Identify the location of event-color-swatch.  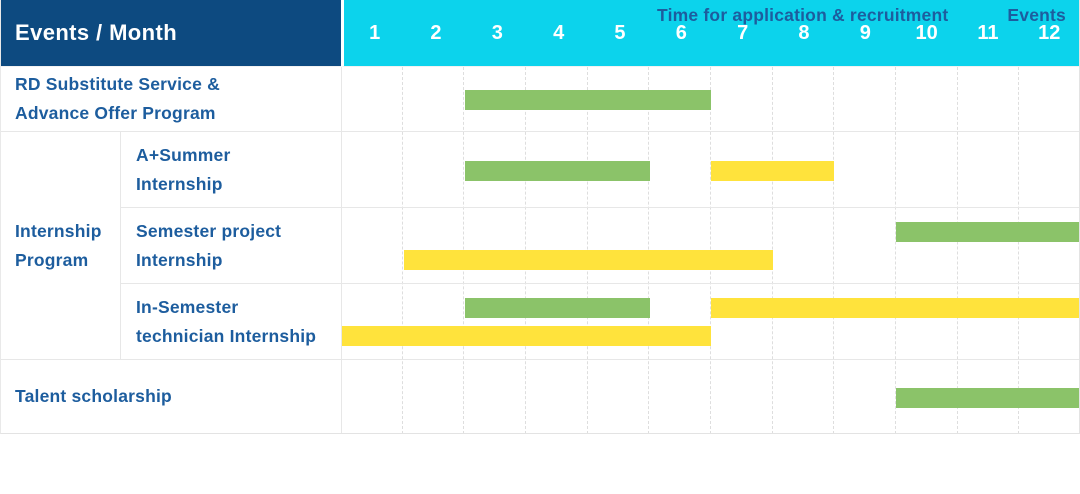
(985, 15).